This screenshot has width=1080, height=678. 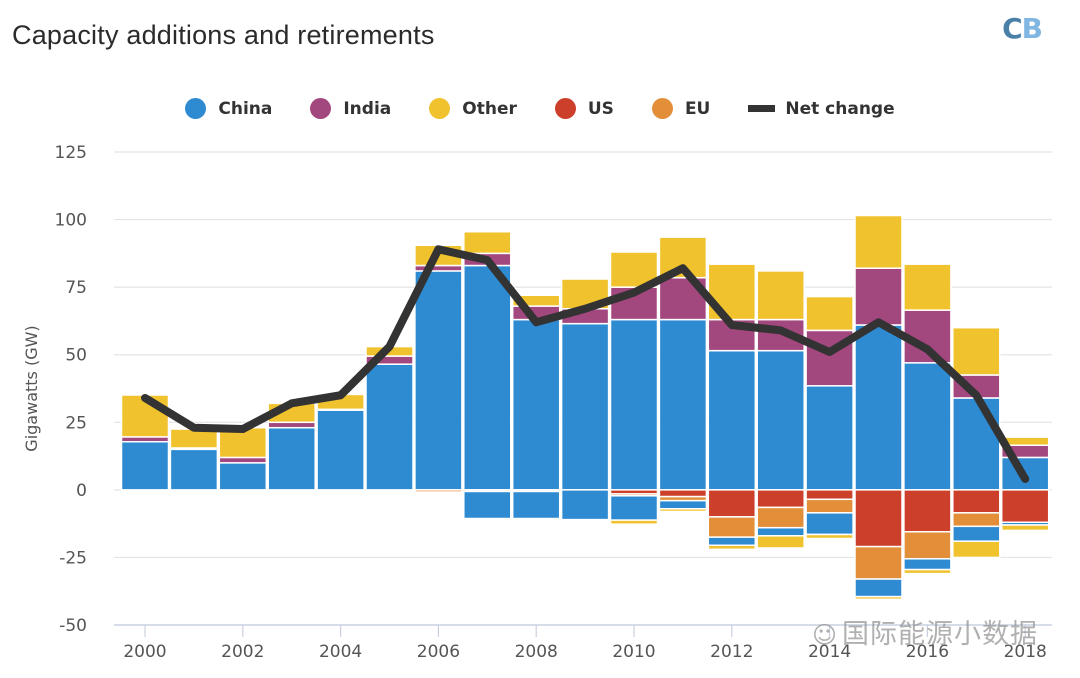 What do you see at coordinates (762, 108) in the screenshot?
I see `legend-line-swatch` at bounding box center [762, 108].